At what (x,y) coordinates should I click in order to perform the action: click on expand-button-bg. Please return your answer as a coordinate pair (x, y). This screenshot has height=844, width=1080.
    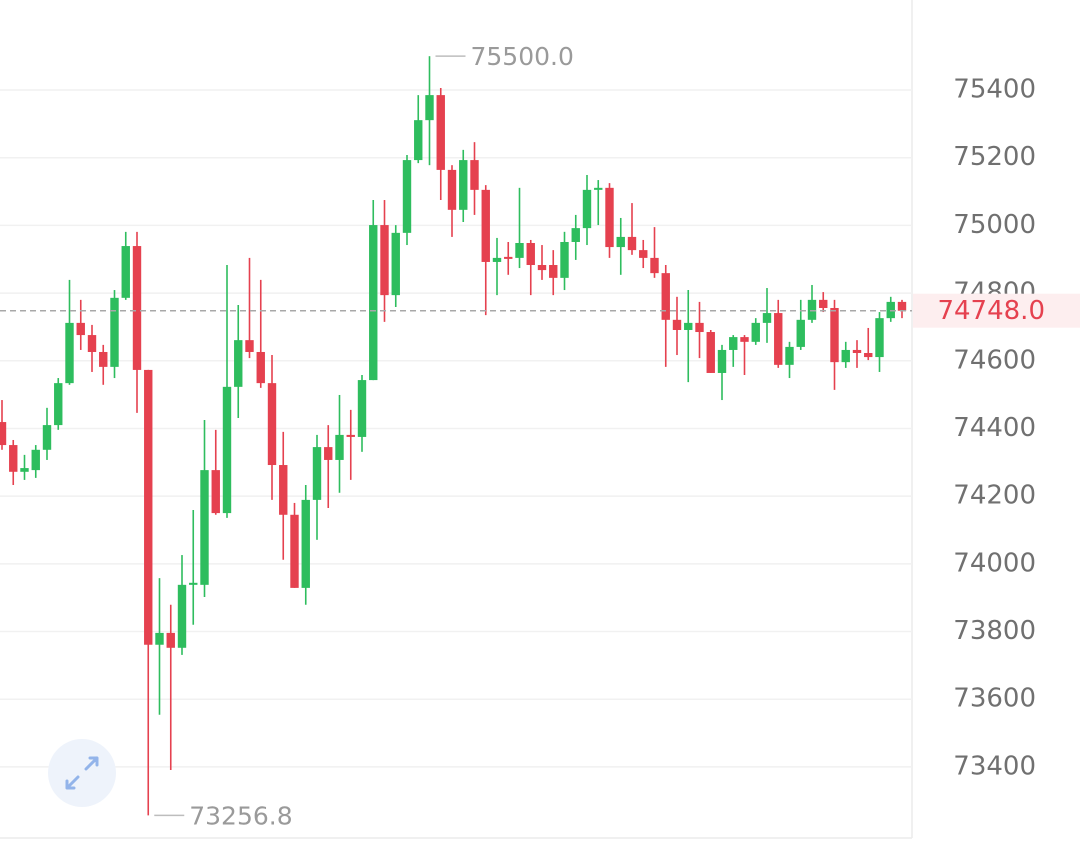
    Looking at the image, I should click on (82, 773).